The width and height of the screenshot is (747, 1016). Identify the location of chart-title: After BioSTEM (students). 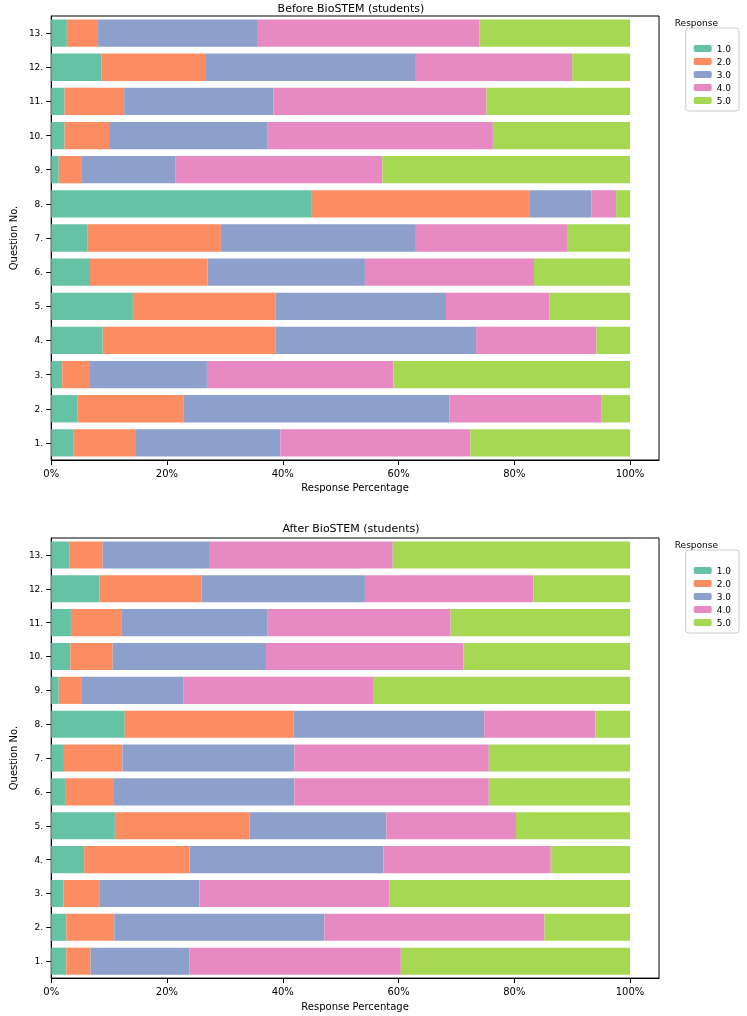
(351, 528).